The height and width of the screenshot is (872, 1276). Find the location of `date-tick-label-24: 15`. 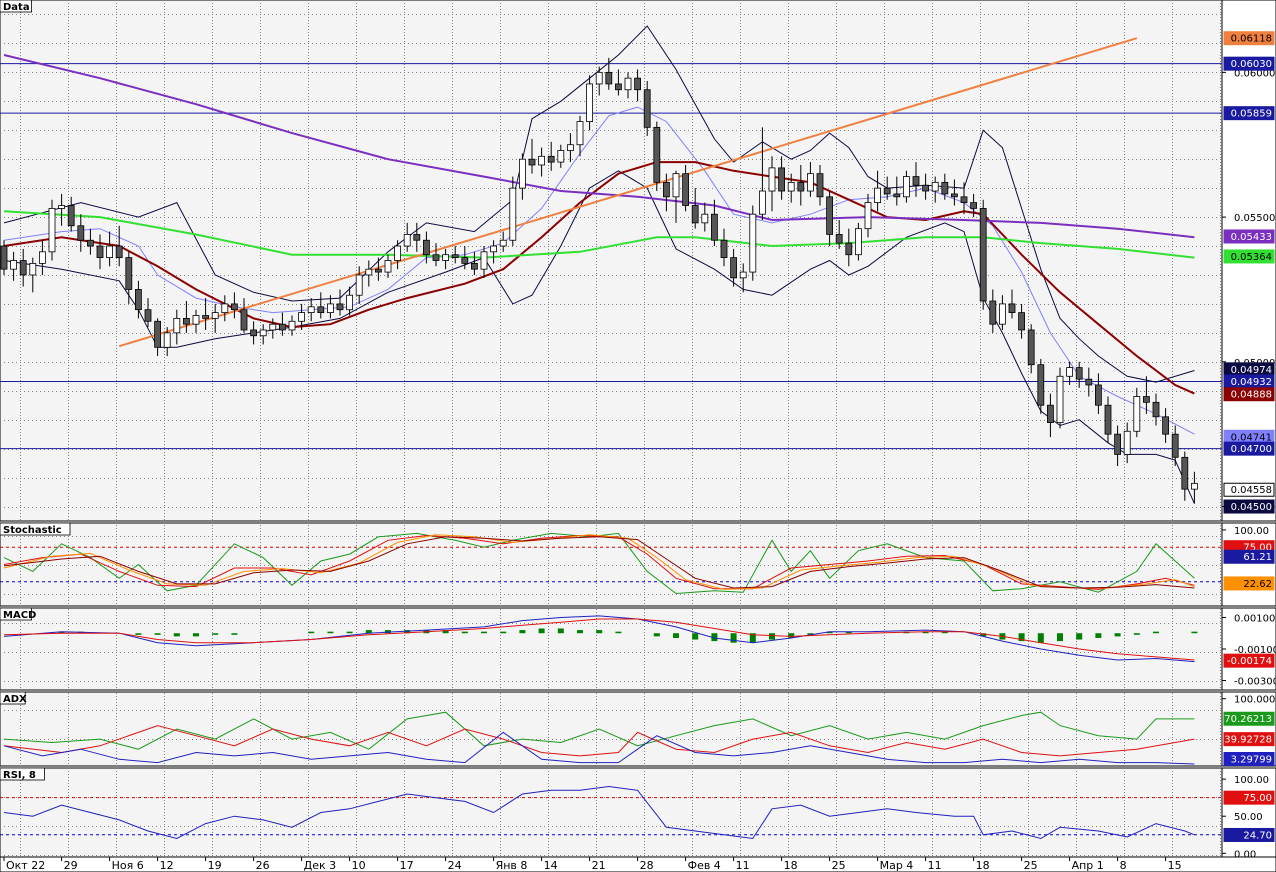

date-tick-label-24: 15 is located at coordinates (1175, 865).